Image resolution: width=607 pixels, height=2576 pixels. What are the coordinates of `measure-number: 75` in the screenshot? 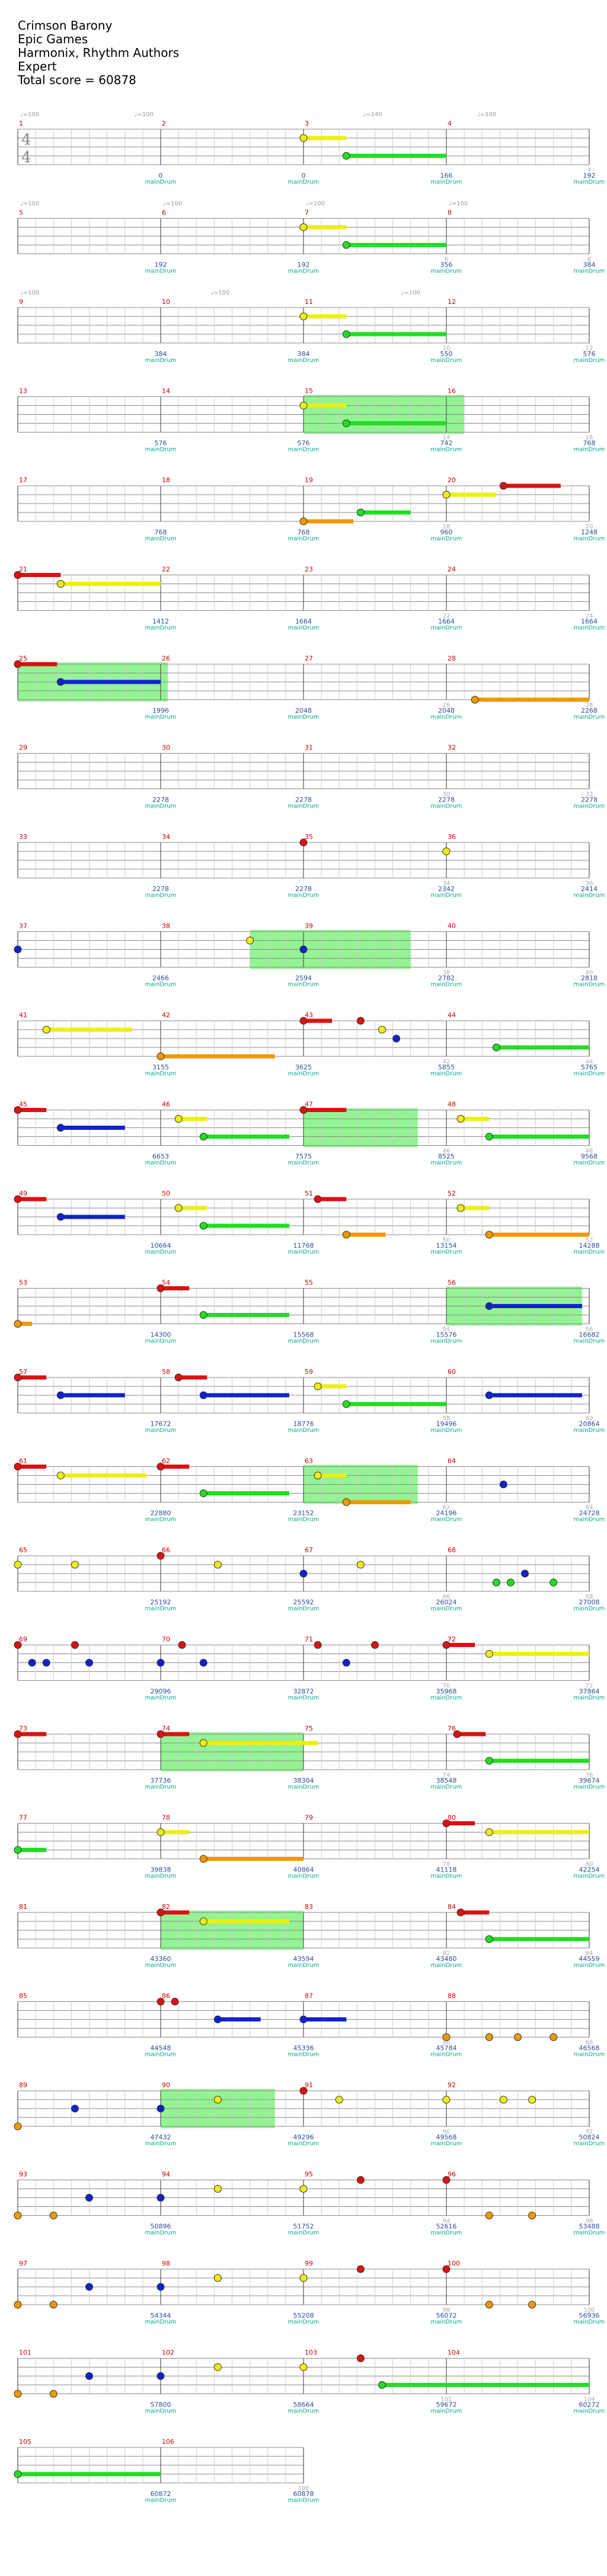 It's located at (309, 1728).